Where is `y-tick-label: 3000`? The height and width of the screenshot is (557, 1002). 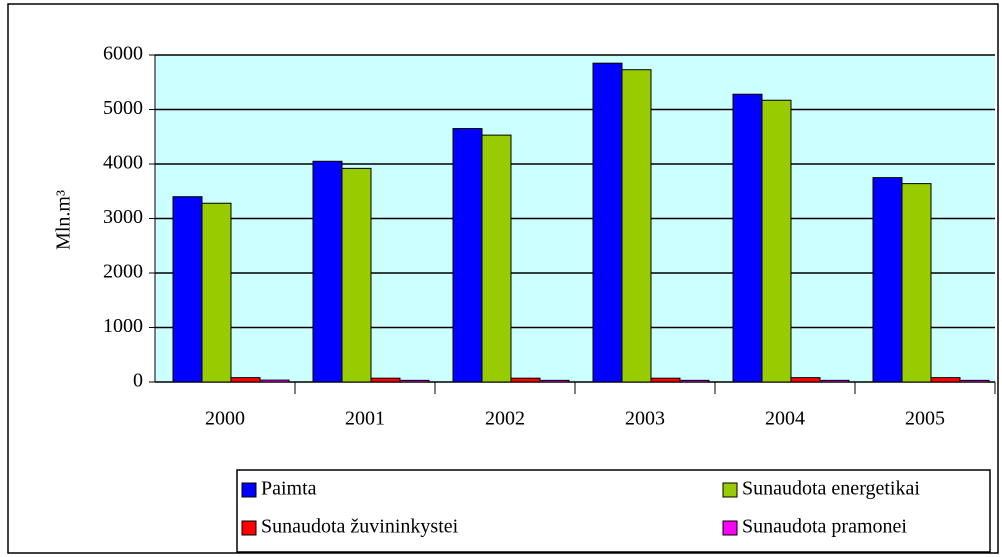 y-tick-label: 3000 is located at coordinates (123, 217).